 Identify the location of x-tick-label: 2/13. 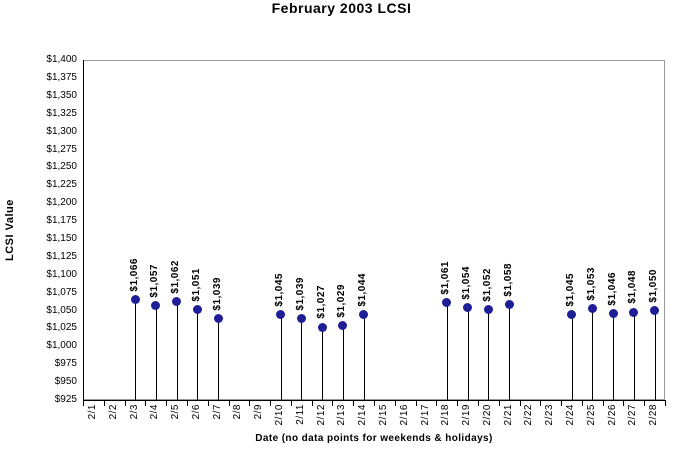
(342, 415).